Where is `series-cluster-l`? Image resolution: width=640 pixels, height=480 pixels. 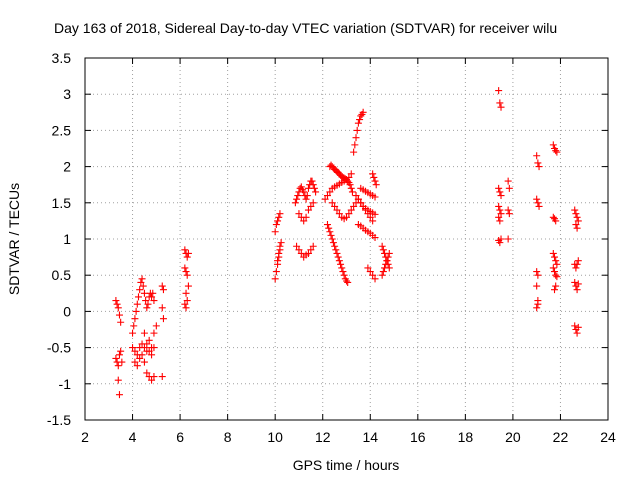 series-cluster-l is located at coordinates (555, 217).